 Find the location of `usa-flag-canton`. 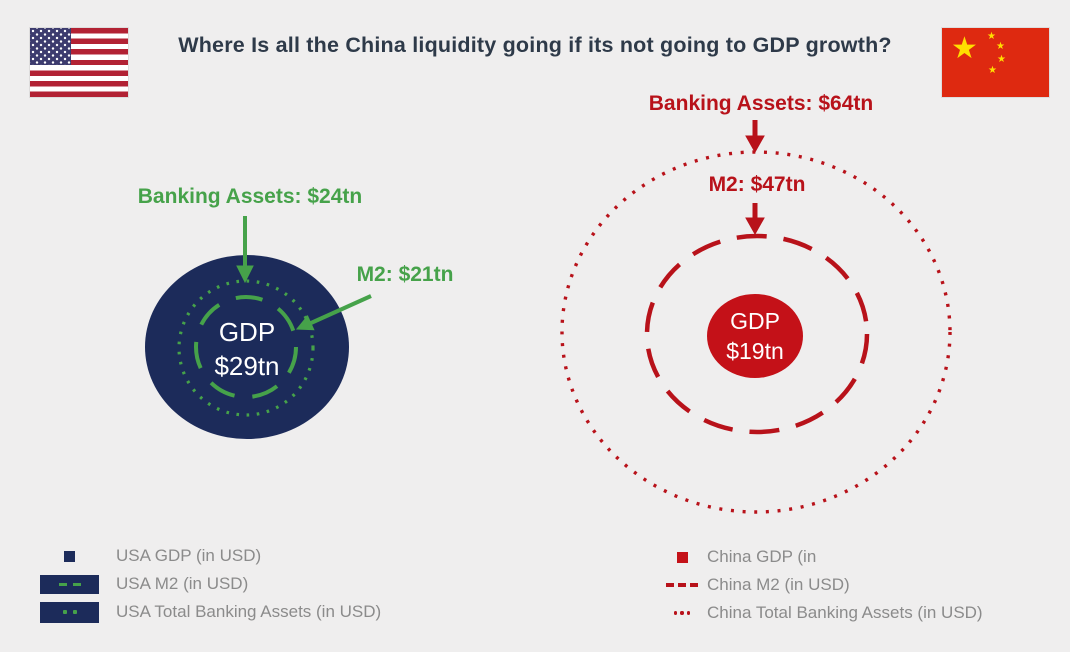

usa-flag-canton is located at coordinates (50, 47).